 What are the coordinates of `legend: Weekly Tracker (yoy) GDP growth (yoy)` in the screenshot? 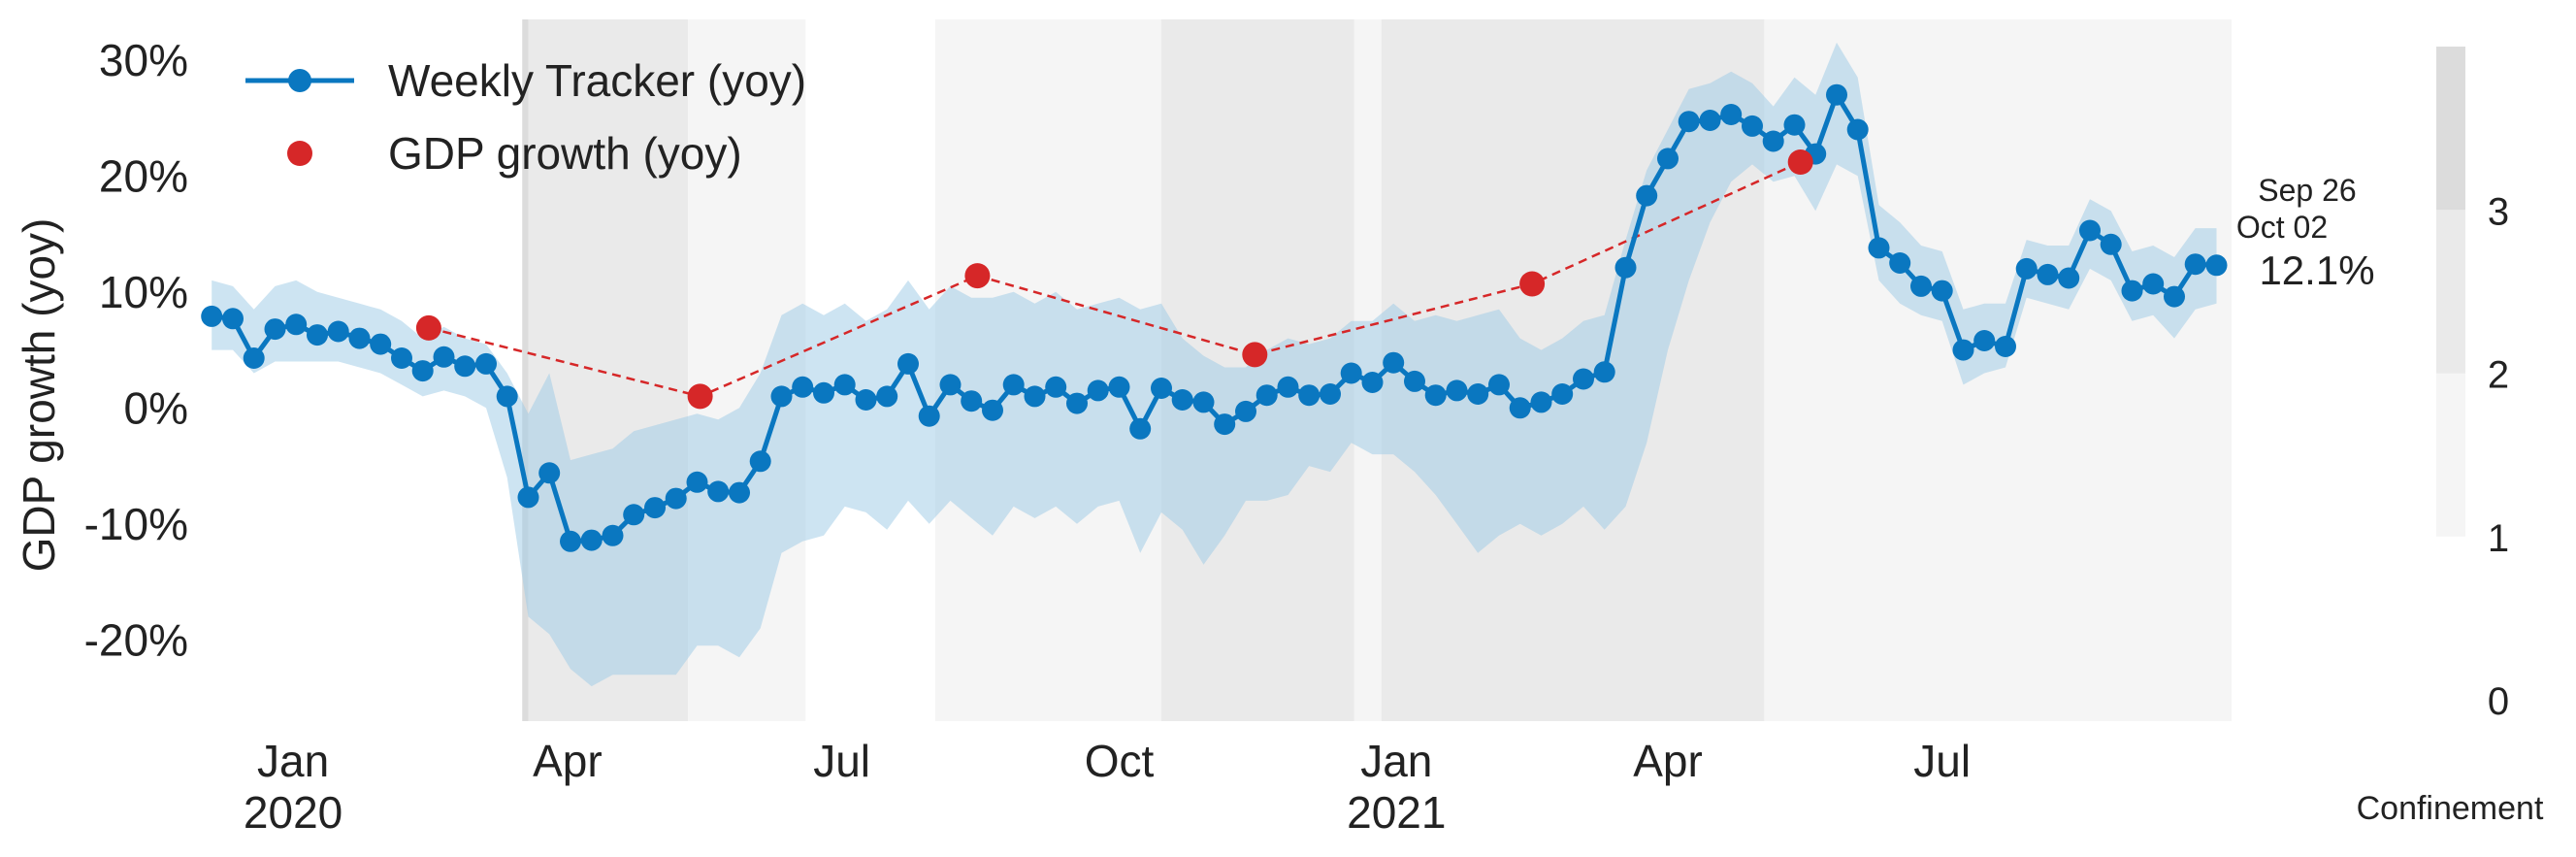 It's located at (525, 117).